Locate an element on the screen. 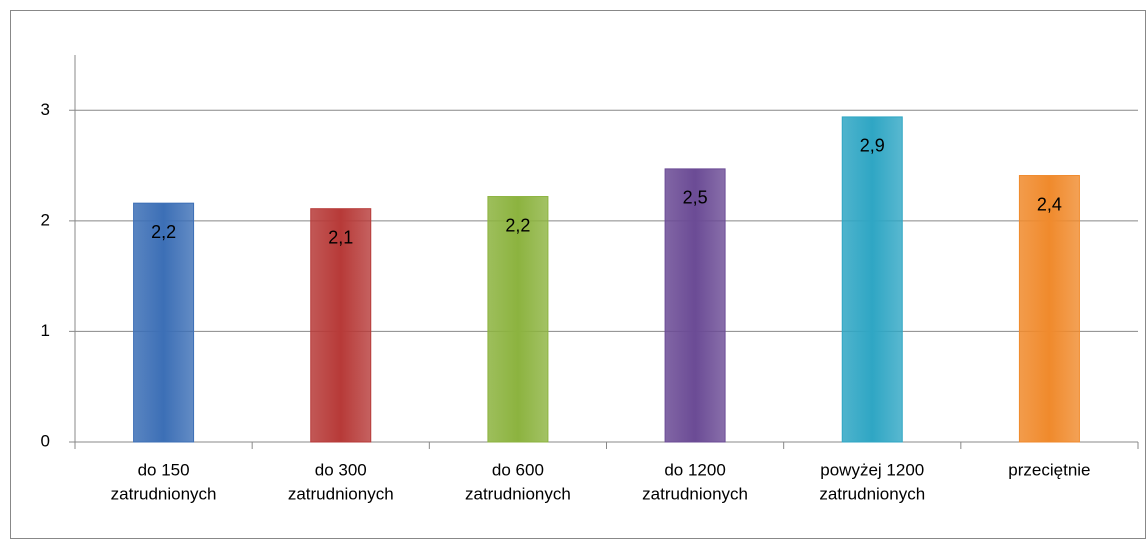  x-tick-label: do 1200 is located at coordinates (694, 469).